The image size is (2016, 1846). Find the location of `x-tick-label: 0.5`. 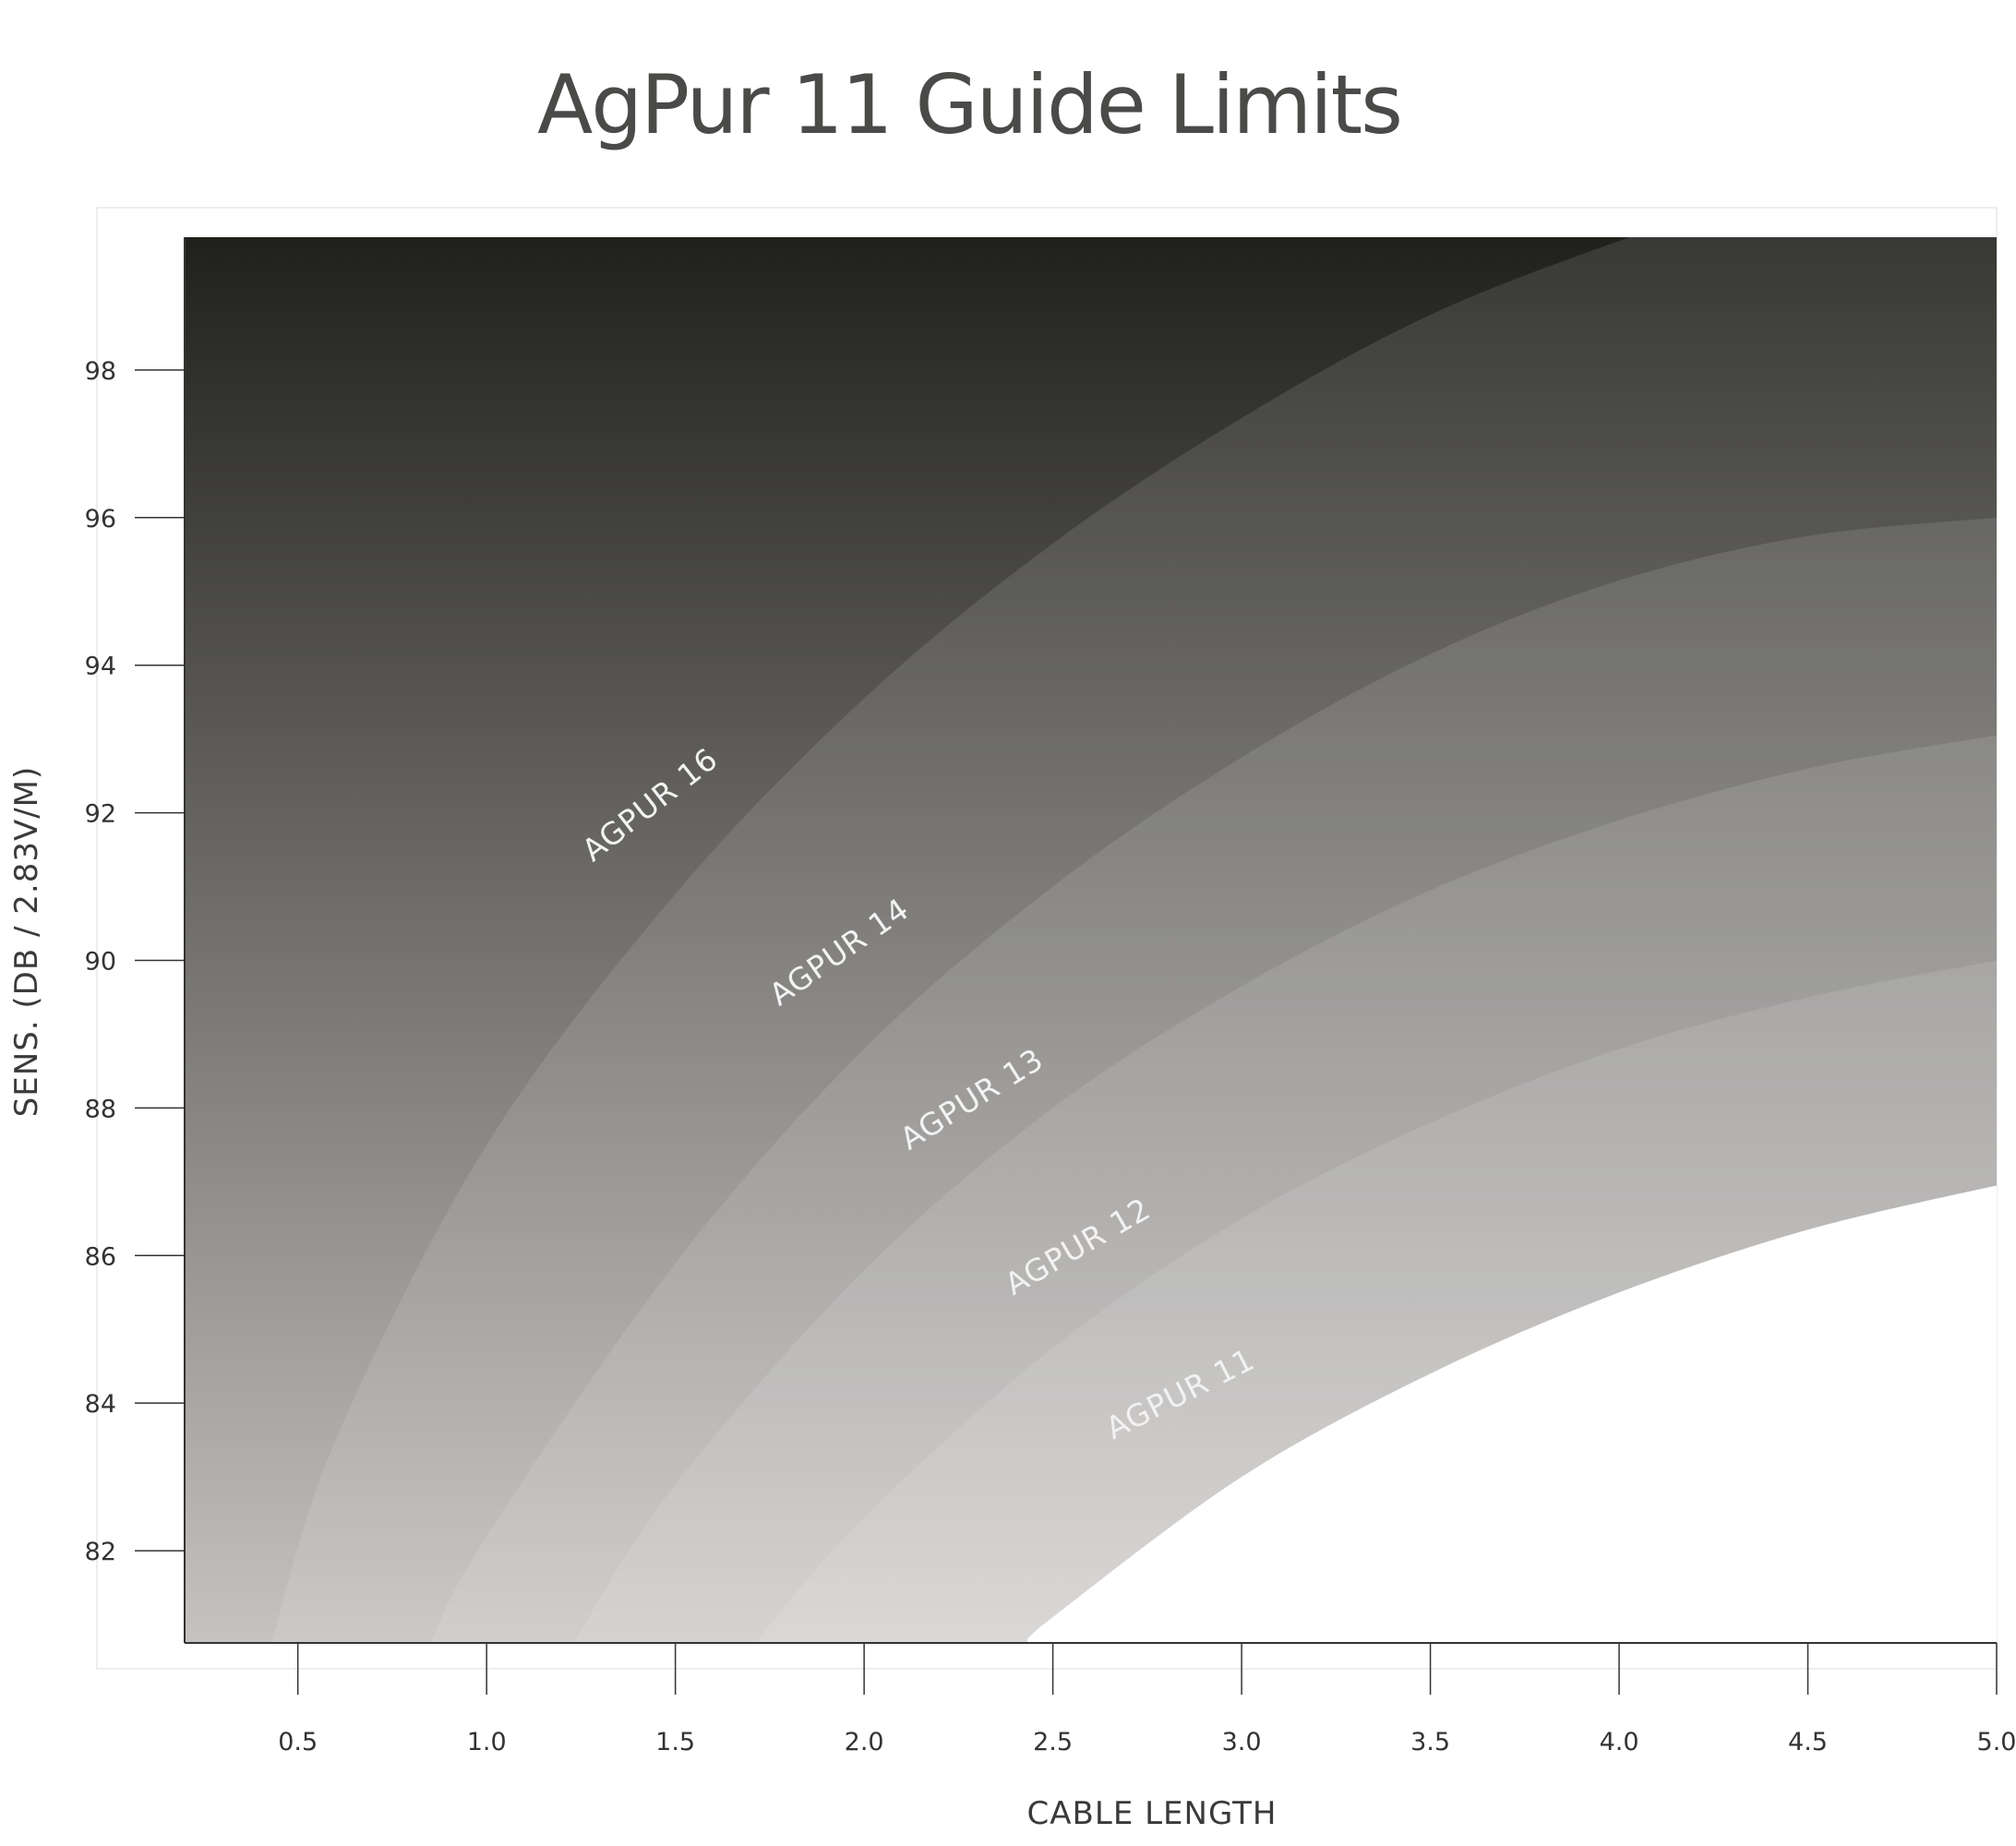

x-tick-label: 0.5 is located at coordinates (298, 1742).